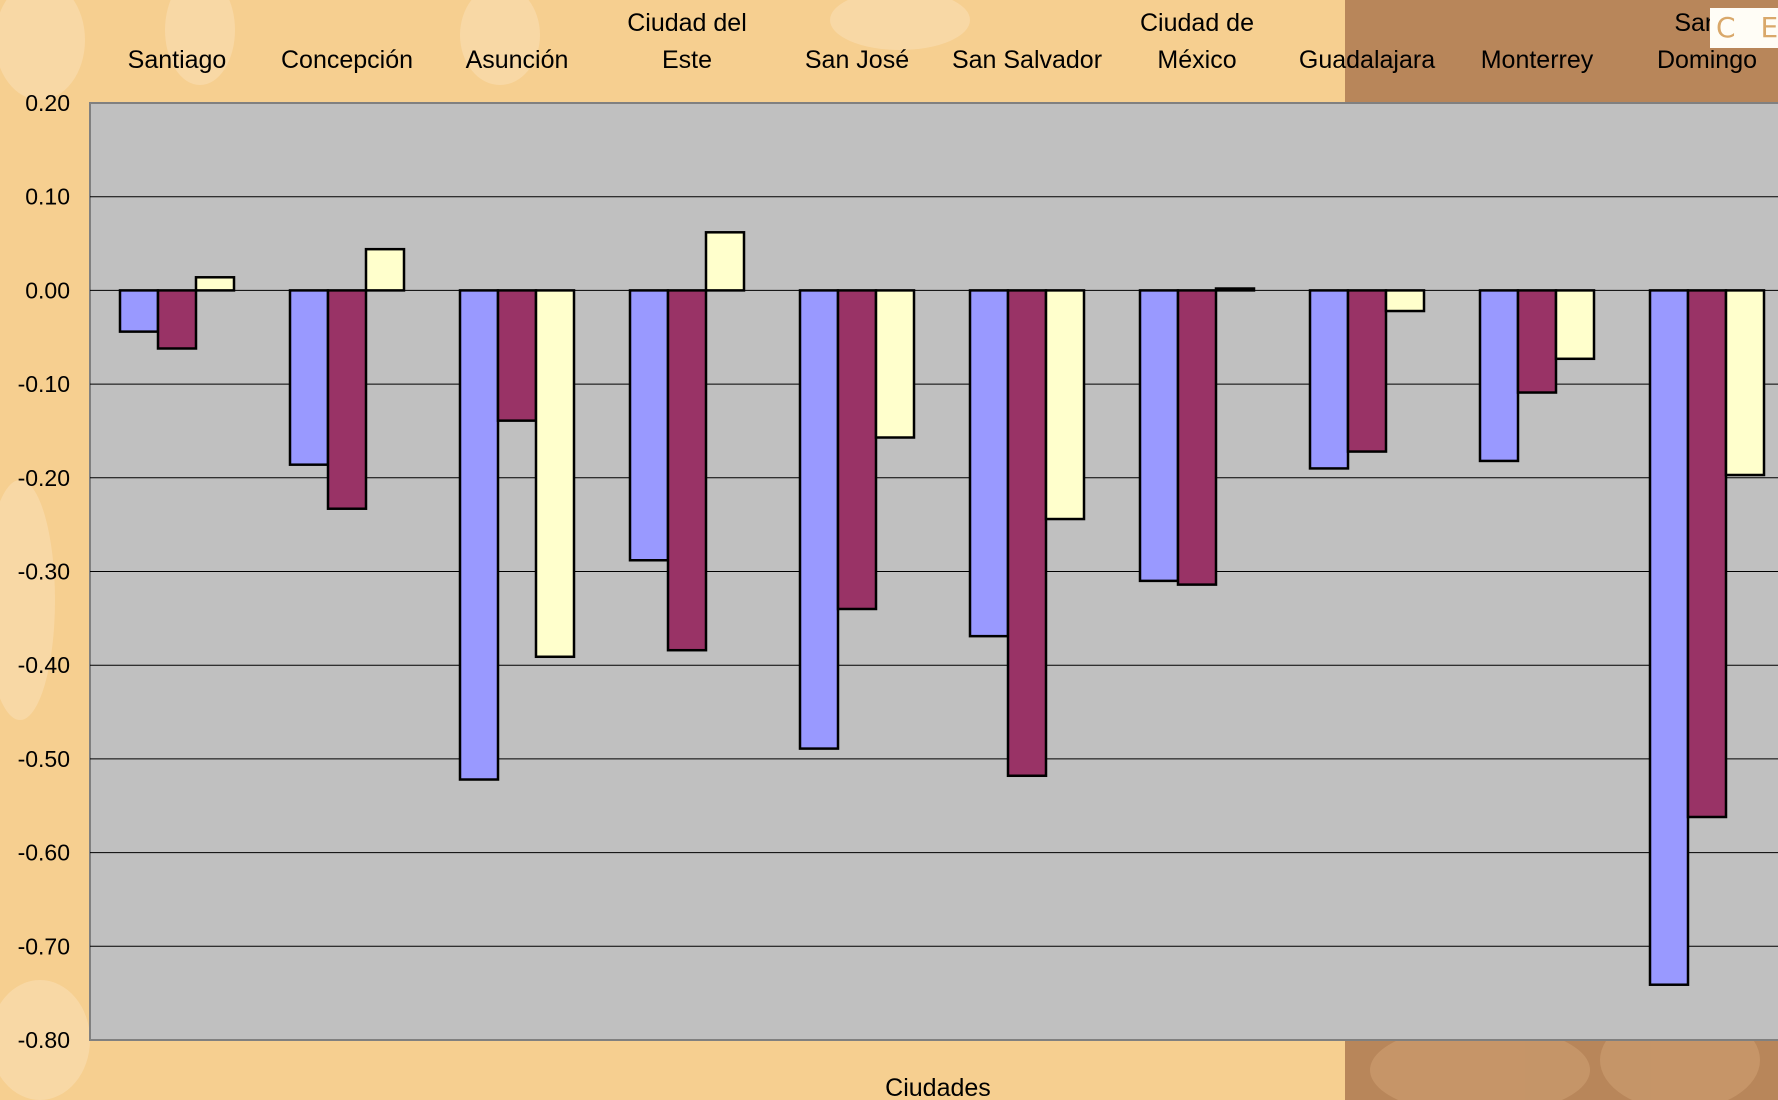  I want to click on category-label: Domingo, so click(1707, 60).